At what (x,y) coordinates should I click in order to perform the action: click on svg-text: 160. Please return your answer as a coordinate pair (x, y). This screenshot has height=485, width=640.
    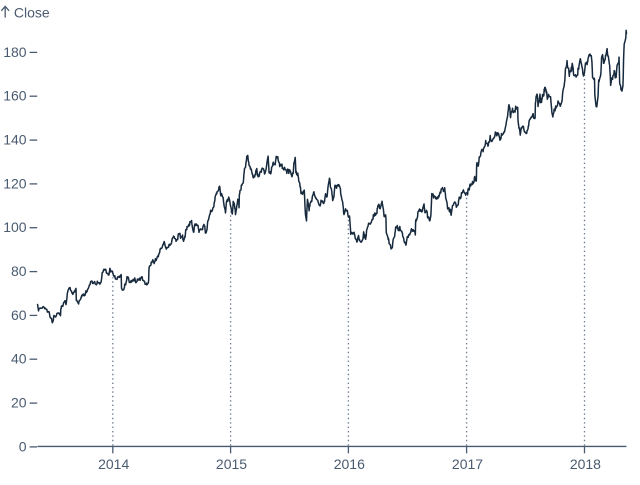
    Looking at the image, I should click on (15, 96).